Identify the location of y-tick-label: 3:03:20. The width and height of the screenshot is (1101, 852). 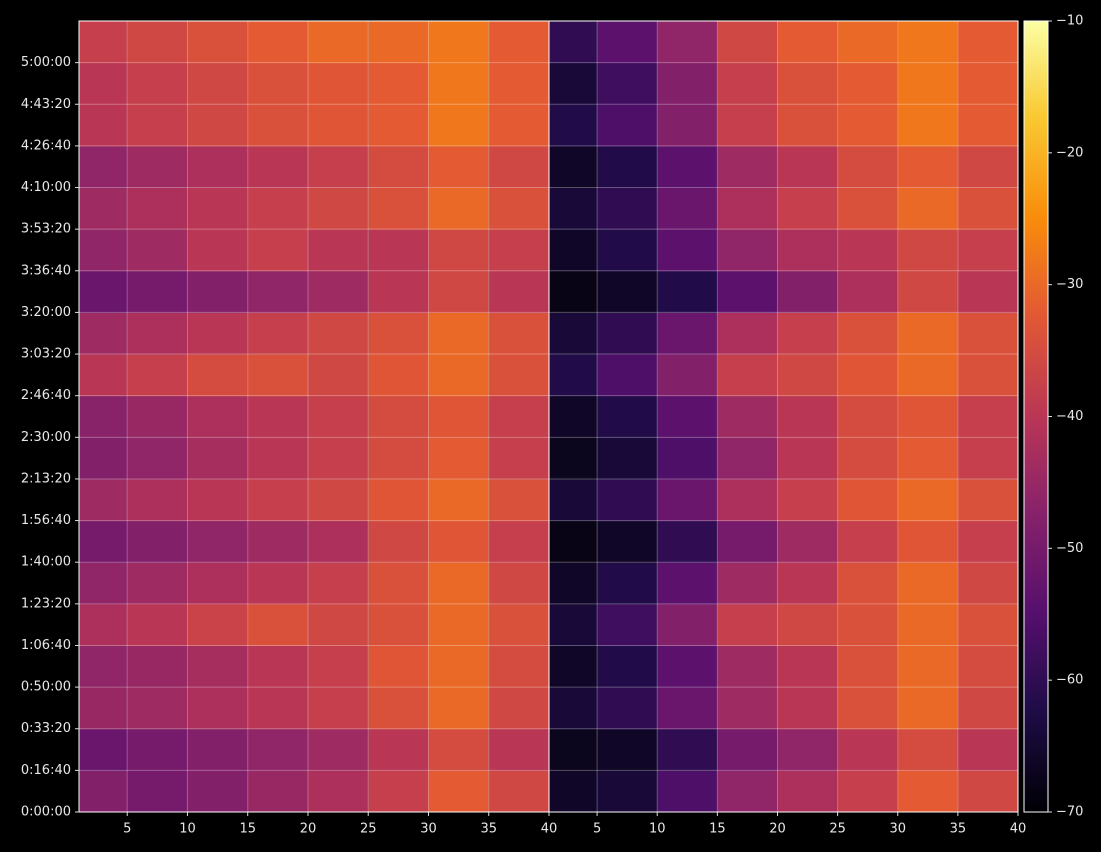
(46, 354).